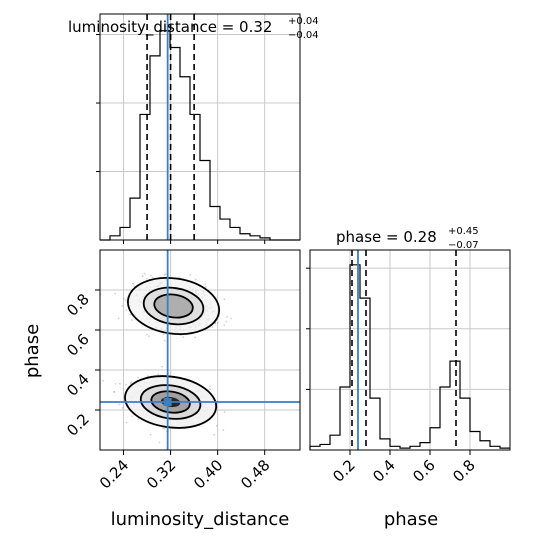 The height and width of the screenshot is (555, 550). Describe the element at coordinates (78, 305) in the screenshot. I see `joint-ytick-label-3: 0.8` at that location.